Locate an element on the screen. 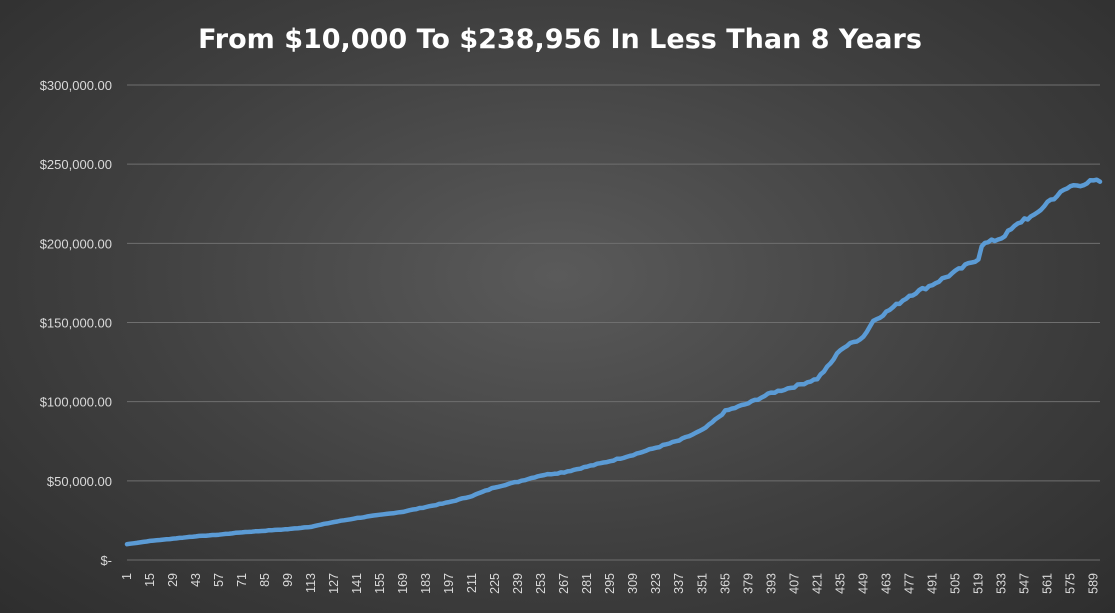 This screenshot has height=613, width=1115. y-tick-label: $250,000.00 is located at coordinates (76, 164).